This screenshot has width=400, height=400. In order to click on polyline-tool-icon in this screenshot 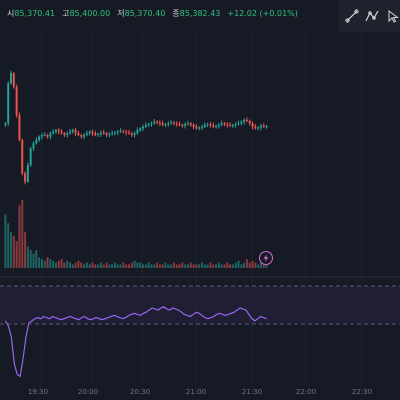, I will do `click(372, 16)`.